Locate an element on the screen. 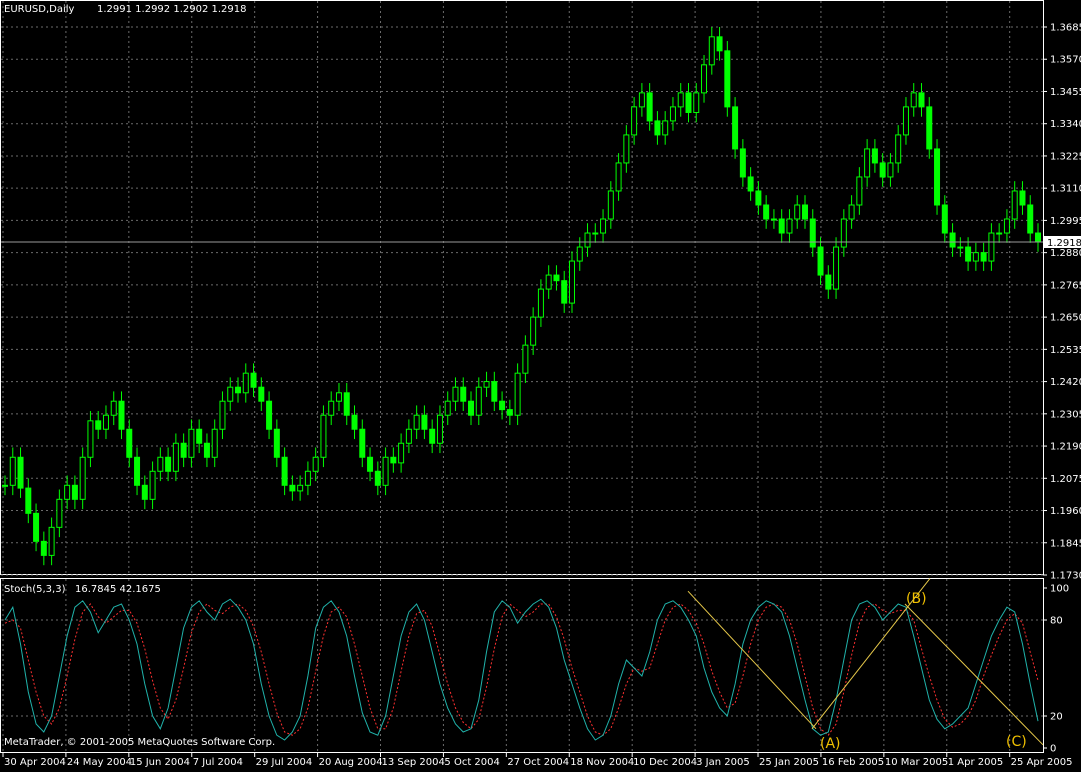 This screenshot has width=1081, height=772. price-tick-label: 1.3340 is located at coordinates (1065, 124).